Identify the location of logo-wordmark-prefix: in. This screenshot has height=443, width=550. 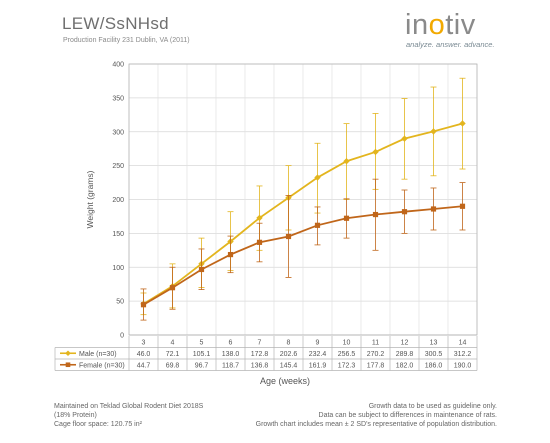
(417, 25).